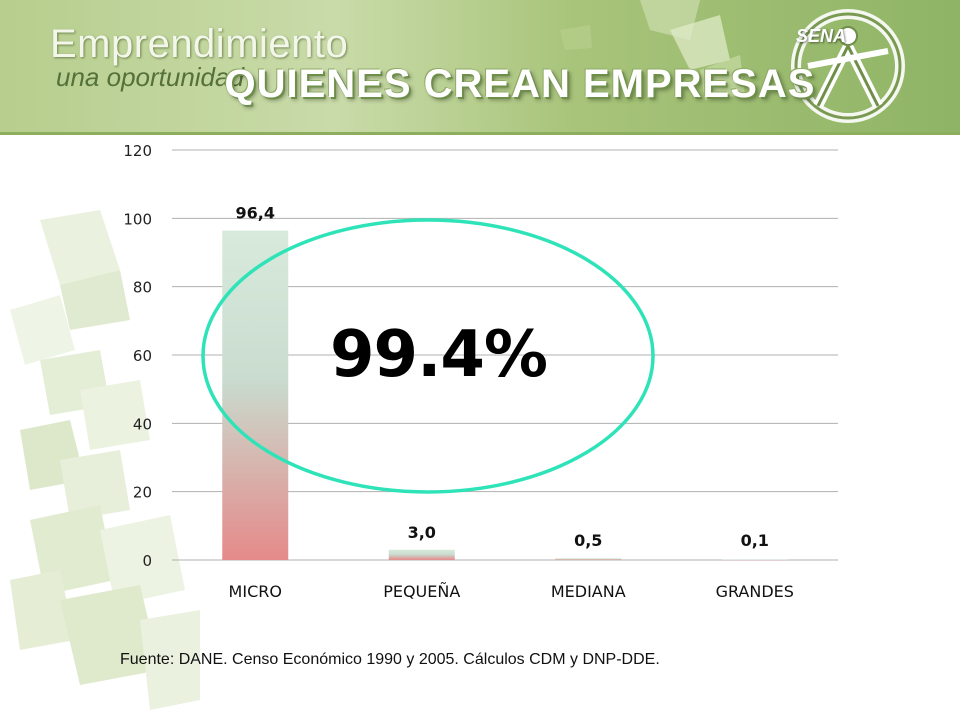 Image resolution: width=960 pixels, height=720 pixels. I want to click on x-tick-label: MICRO, so click(255, 591).